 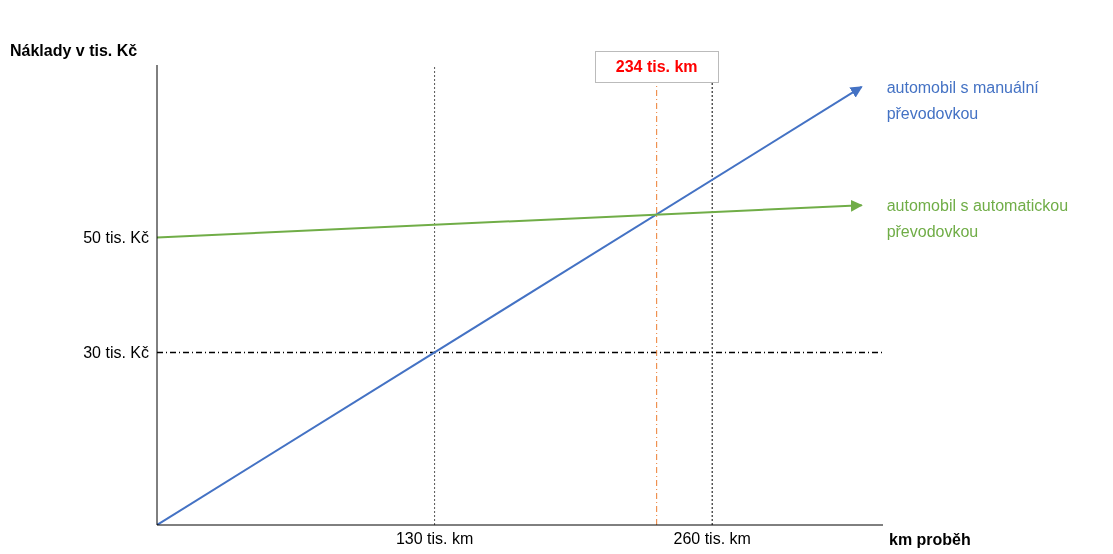 What do you see at coordinates (116, 238) in the screenshot?
I see `y-tick-label: 50 tis. Kč` at bounding box center [116, 238].